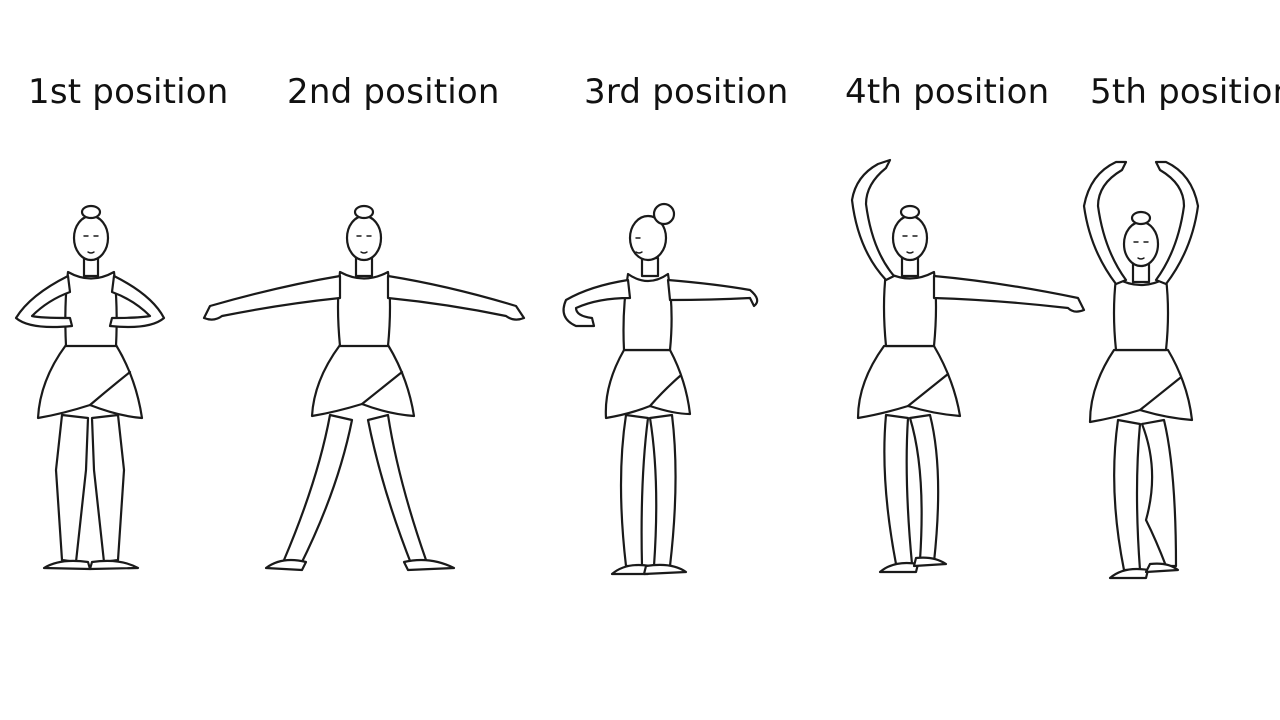 The width and height of the screenshot is (1280, 720). What do you see at coordinates (364, 388) in the screenshot?
I see `dancer-2nd-position` at bounding box center [364, 388].